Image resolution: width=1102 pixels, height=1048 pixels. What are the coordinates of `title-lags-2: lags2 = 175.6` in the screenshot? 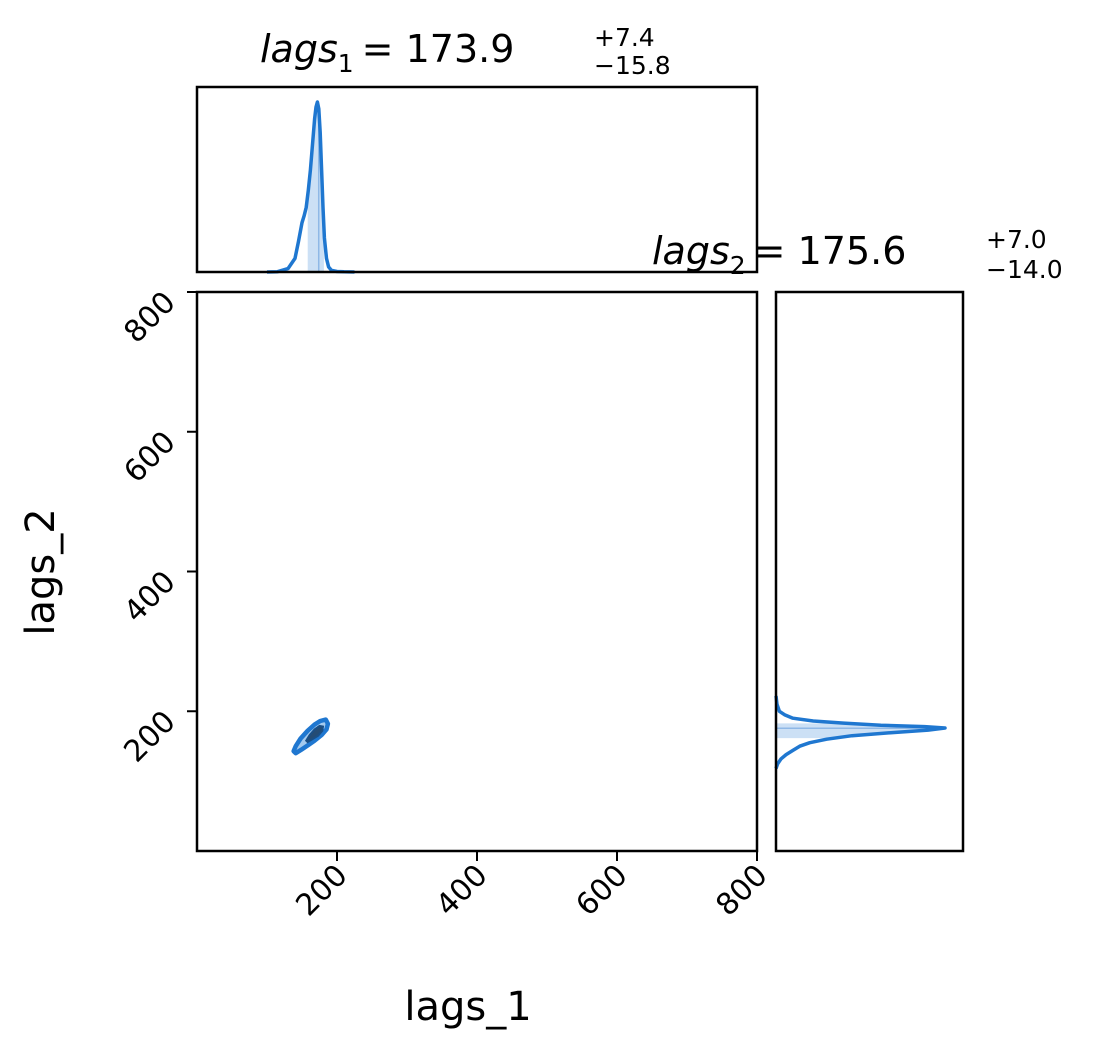 It's located at (779, 254).